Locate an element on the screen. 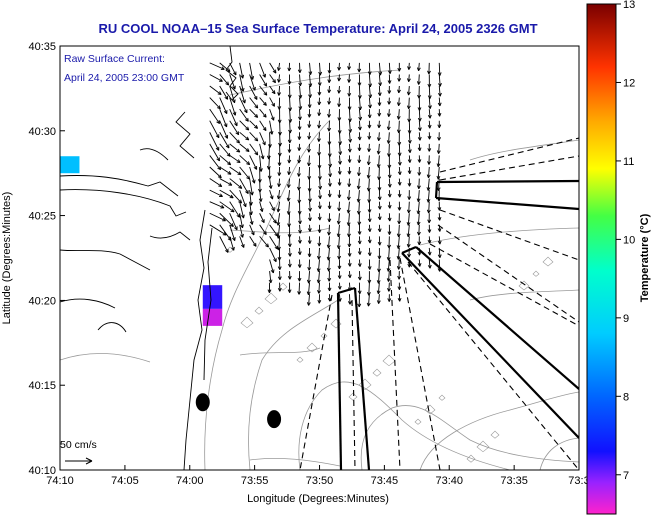 Image resolution: width=651 pixels, height=515 pixels. colorbar: 7 8 9 10 11 12 13 Temperature (°C) is located at coordinates (618, 257).